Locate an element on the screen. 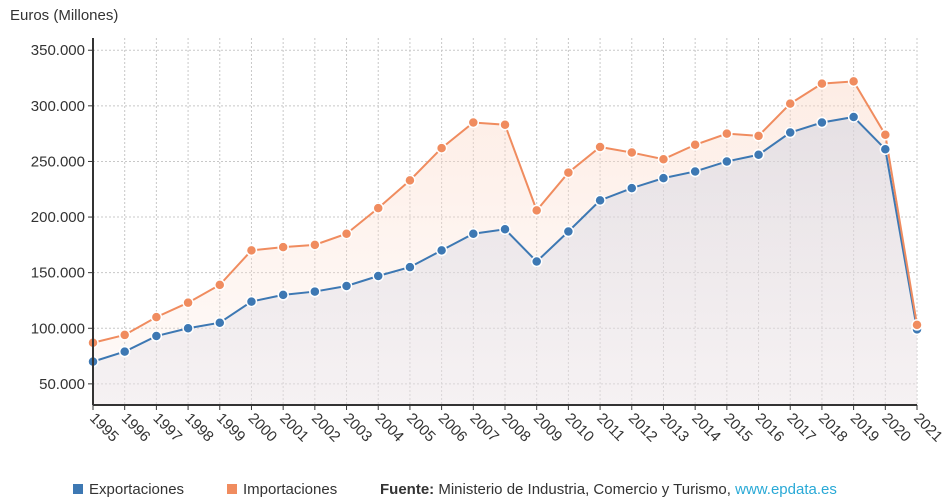 Image resolution: width=950 pixels, height=499 pixels. y-tick-label: 300.000 is located at coordinates (58, 106).